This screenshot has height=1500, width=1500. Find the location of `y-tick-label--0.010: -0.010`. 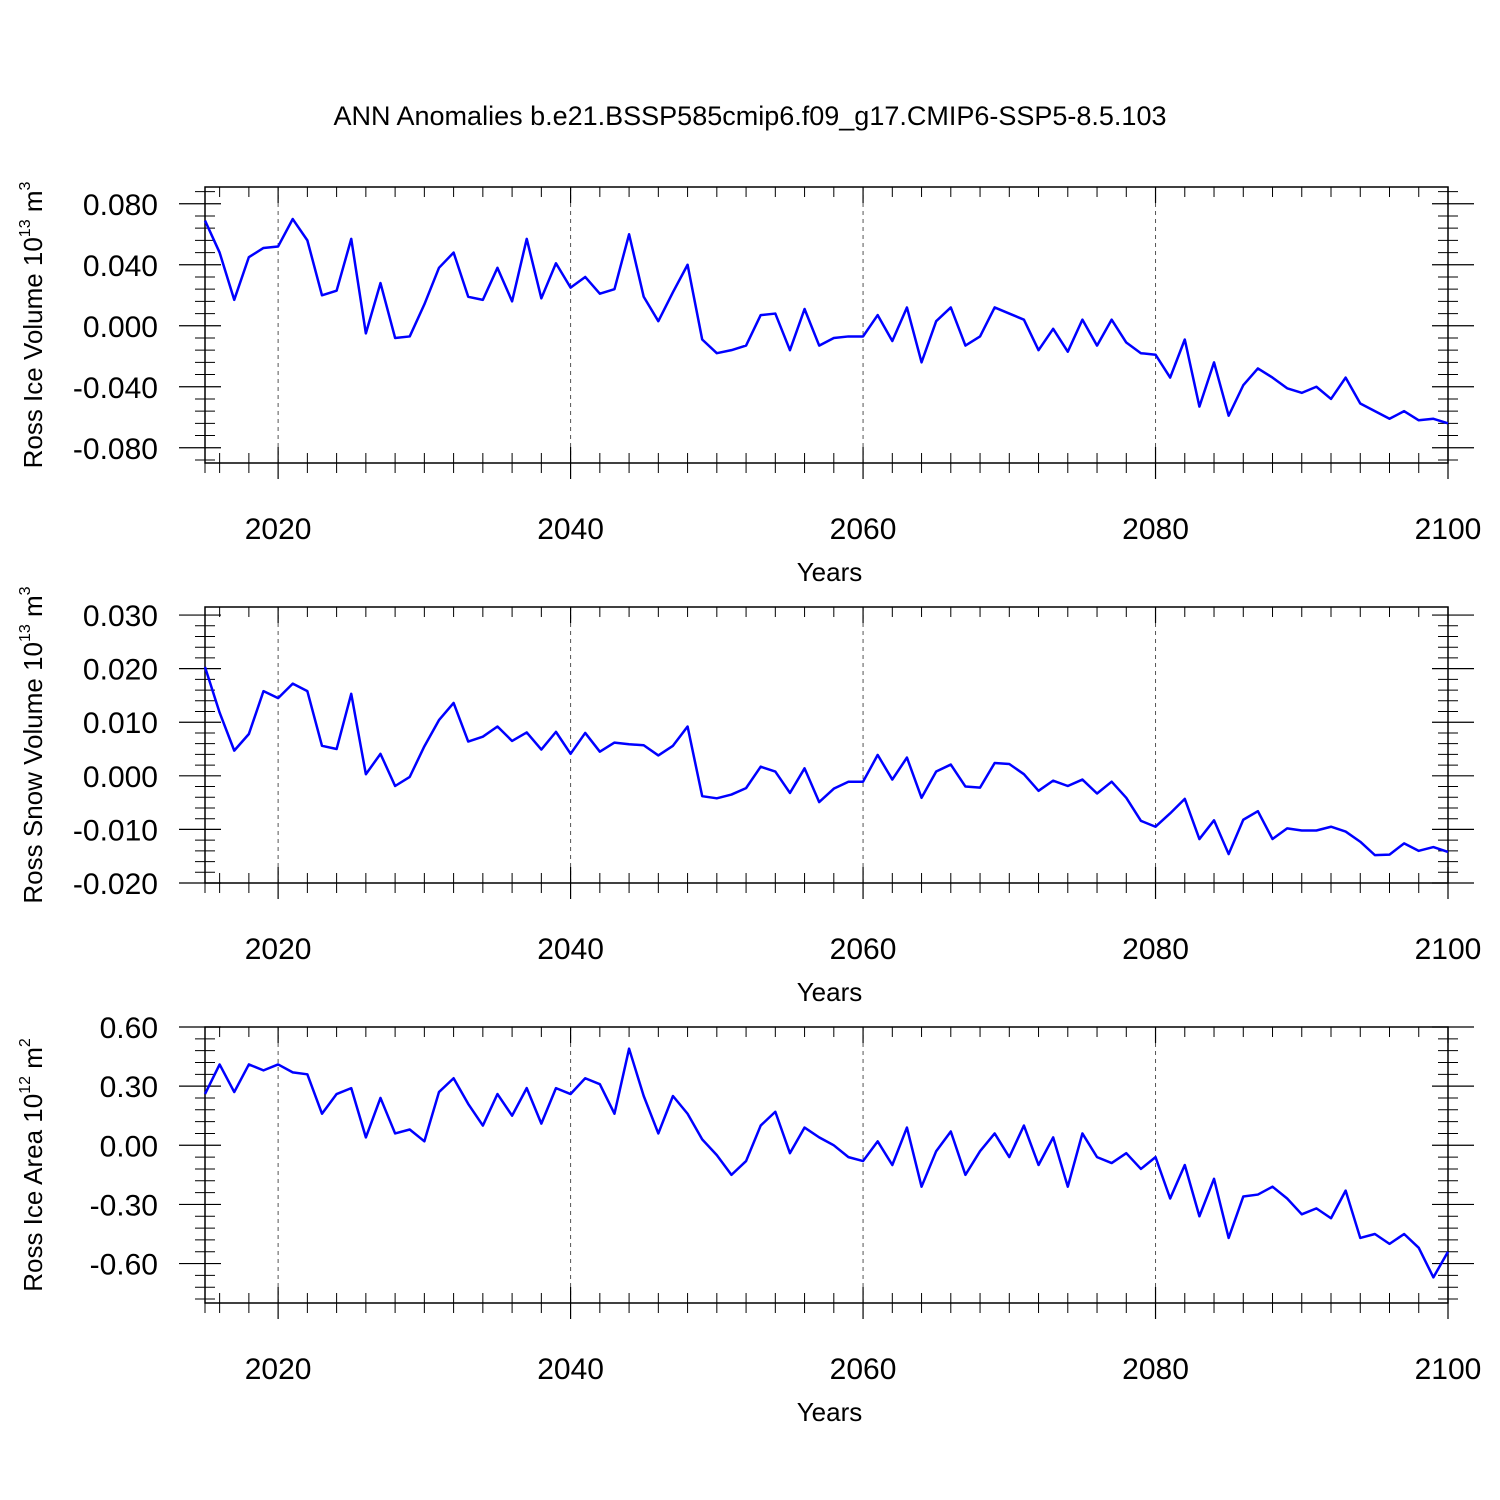

y-tick-label--0.010: -0.010 is located at coordinates (115, 830).